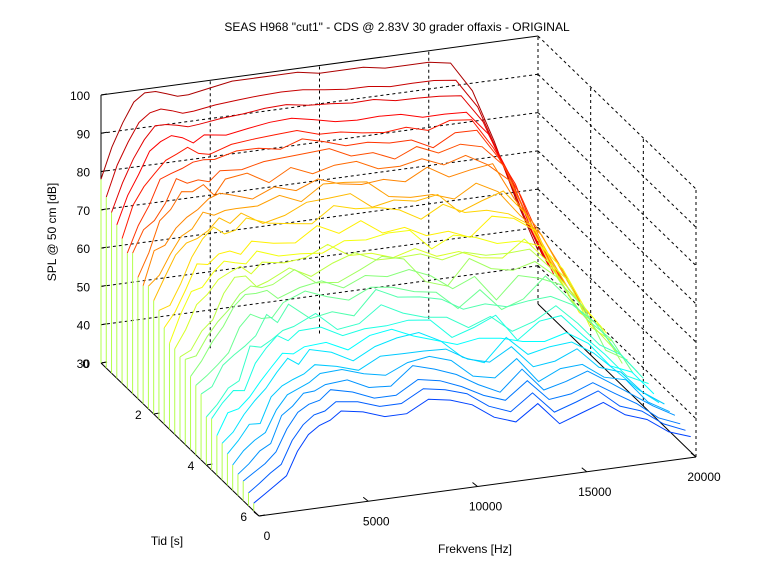 The image size is (769, 577). What do you see at coordinates (84, 211) in the screenshot?
I see `z-tick-label: 70` at bounding box center [84, 211].